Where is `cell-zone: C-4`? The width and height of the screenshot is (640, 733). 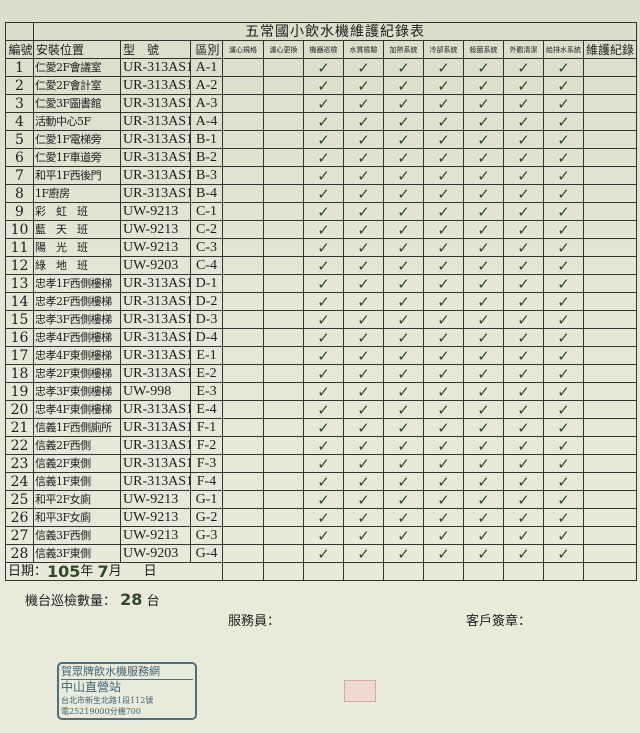 cell-zone: C-4 is located at coordinates (206, 265).